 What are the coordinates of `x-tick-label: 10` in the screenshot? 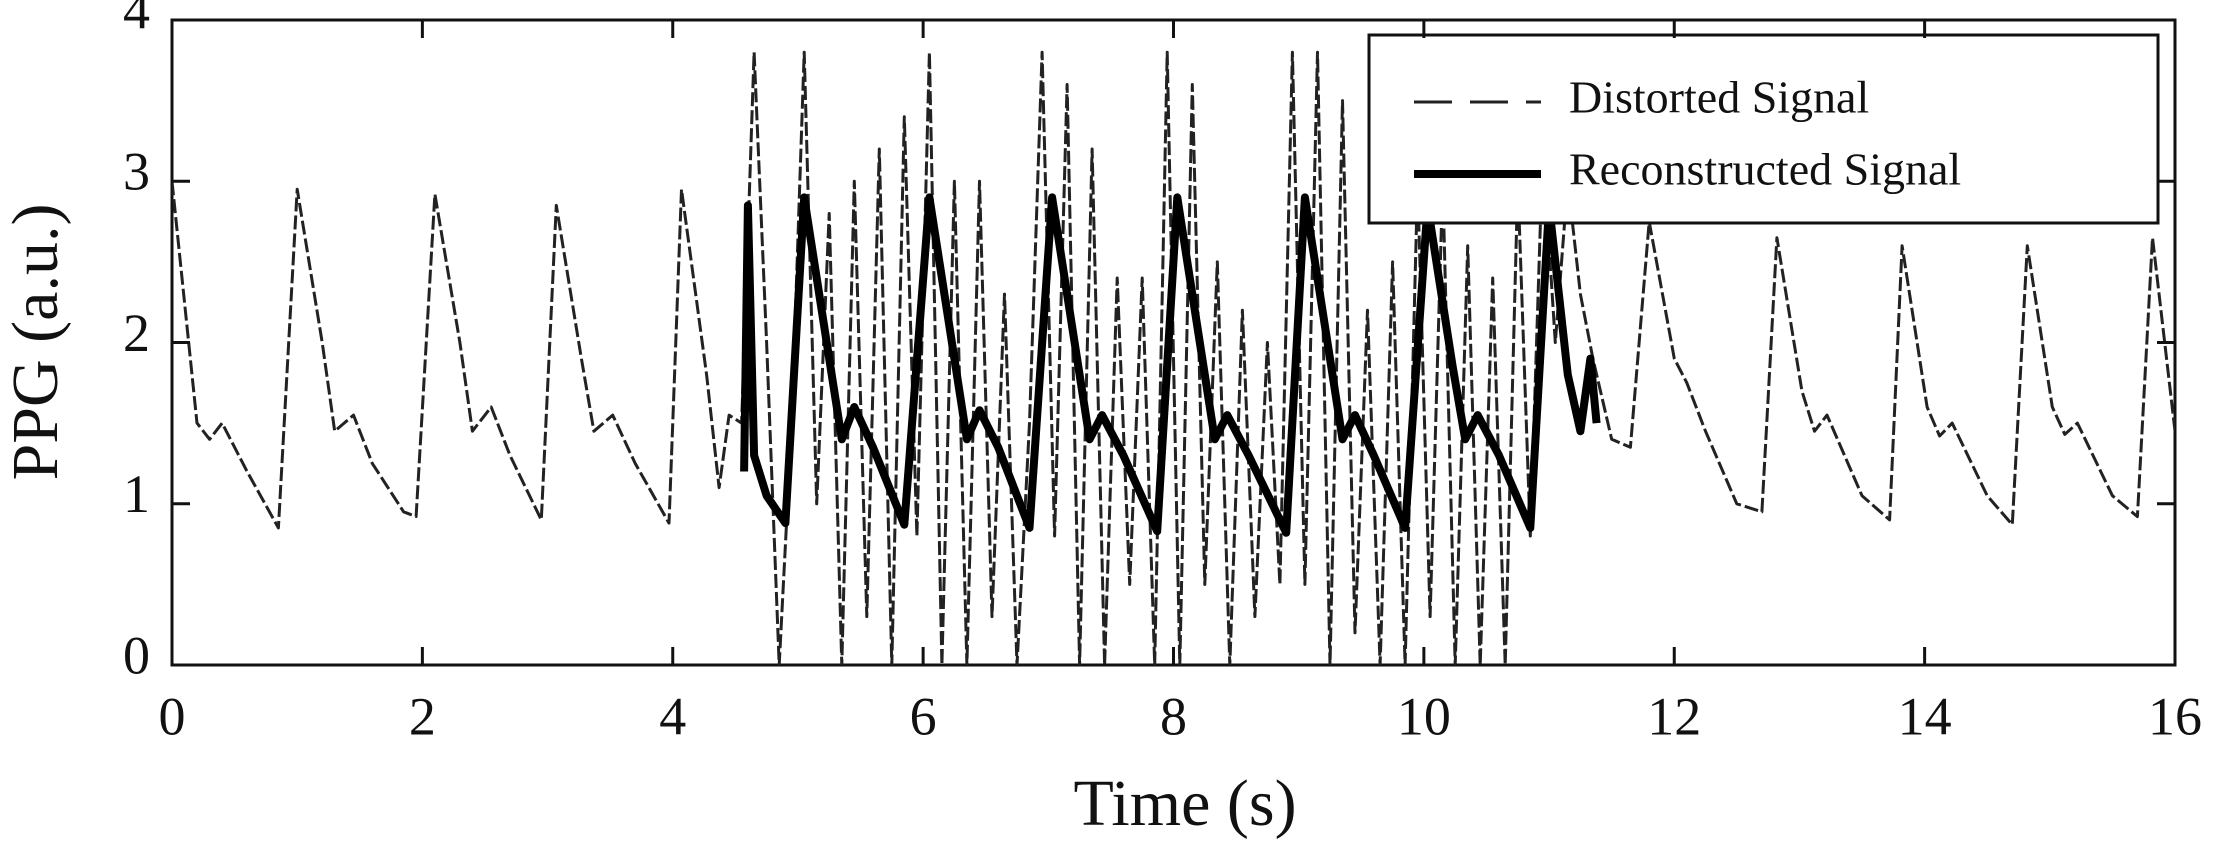 It's located at (1424, 716).